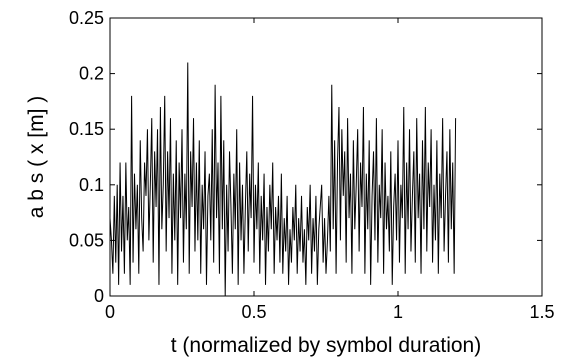 The height and width of the screenshot is (361, 566). What do you see at coordinates (86, 240) in the screenshot?
I see `y-tick-label: 0.05` at bounding box center [86, 240].